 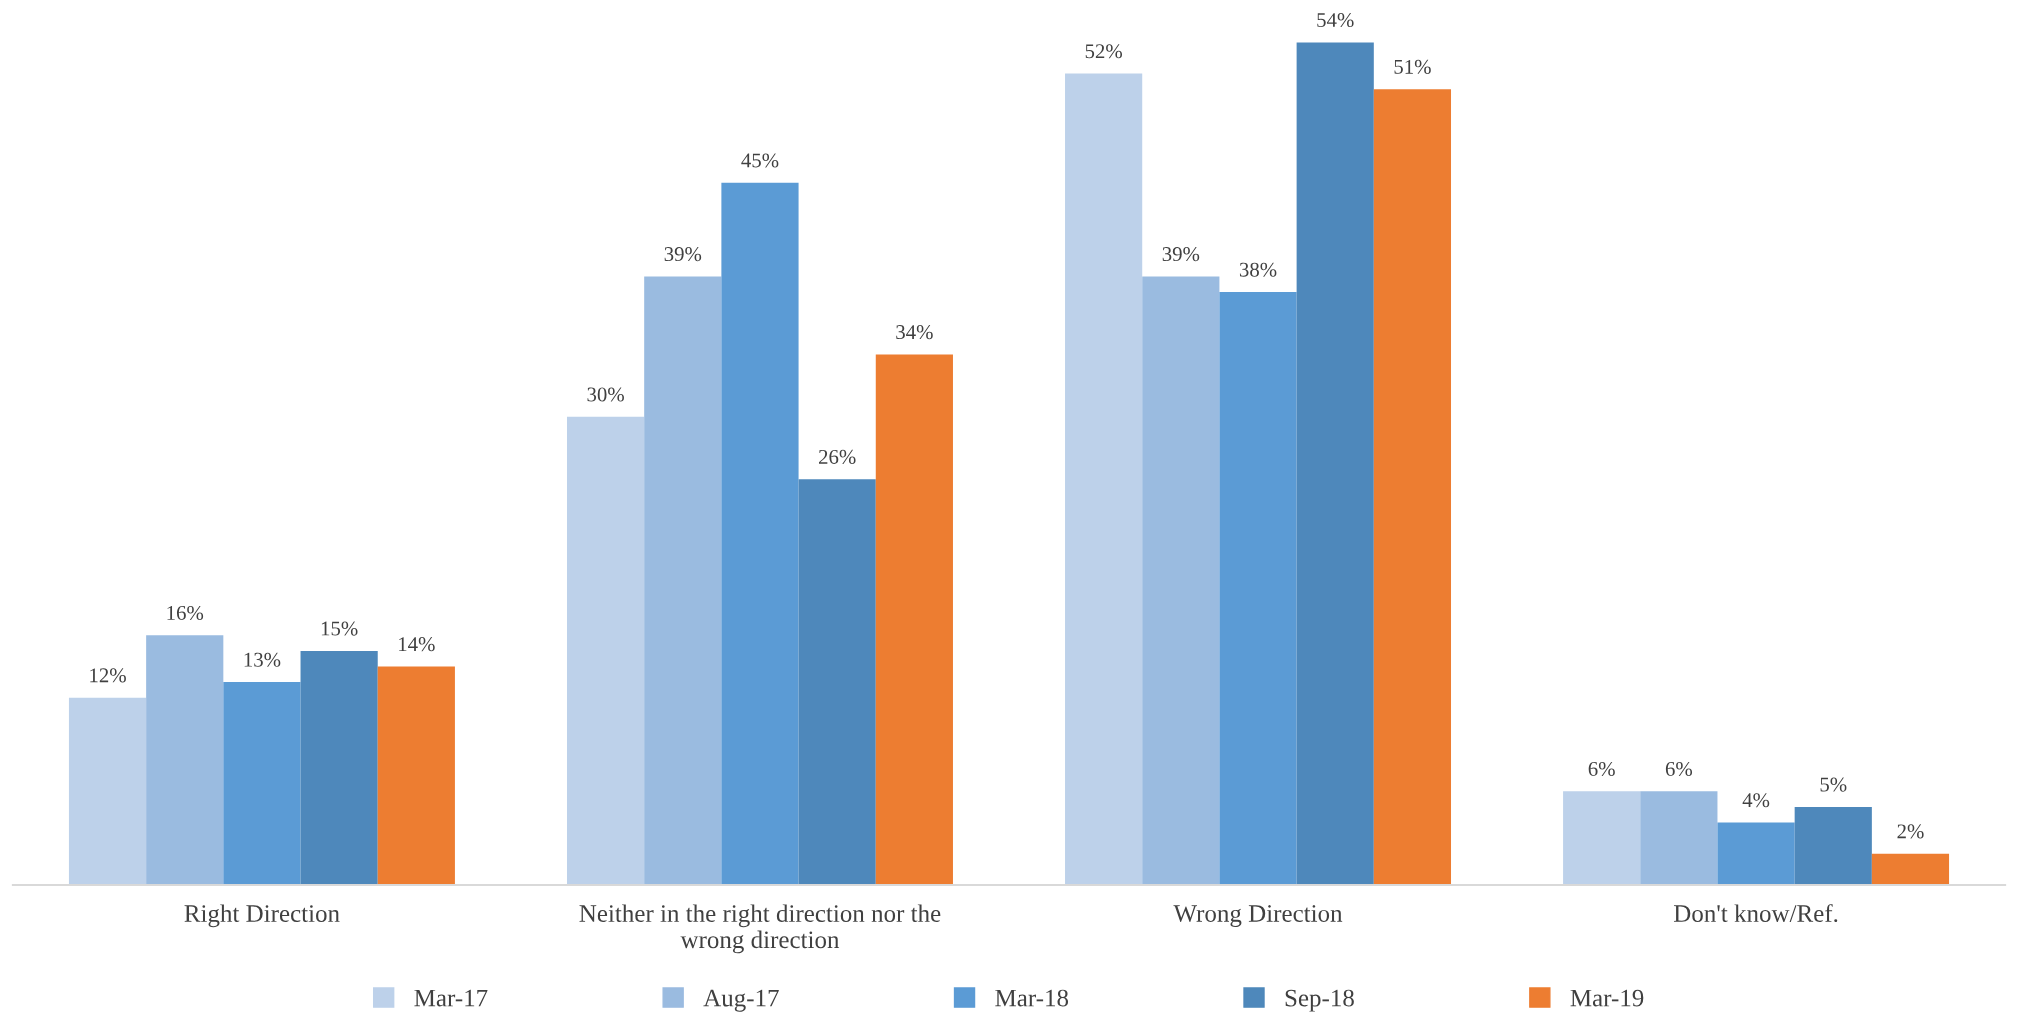 I want to click on legend-label: Aug-17, so click(x=741, y=1000).